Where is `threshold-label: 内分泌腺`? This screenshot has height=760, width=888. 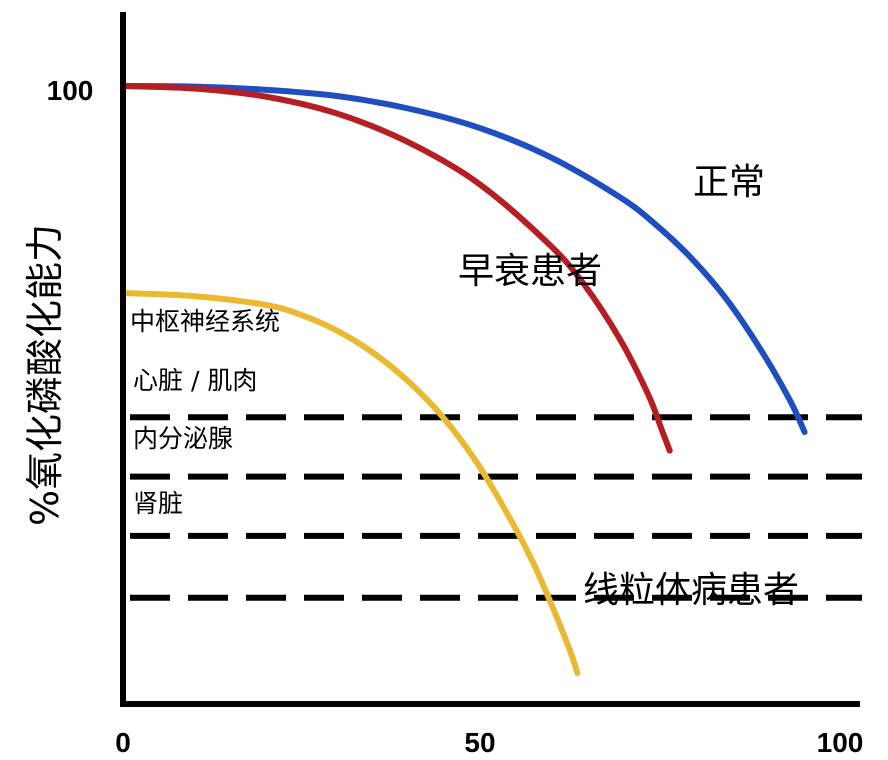 threshold-label: 内分泌腺 is located at coordinates (183, 438).